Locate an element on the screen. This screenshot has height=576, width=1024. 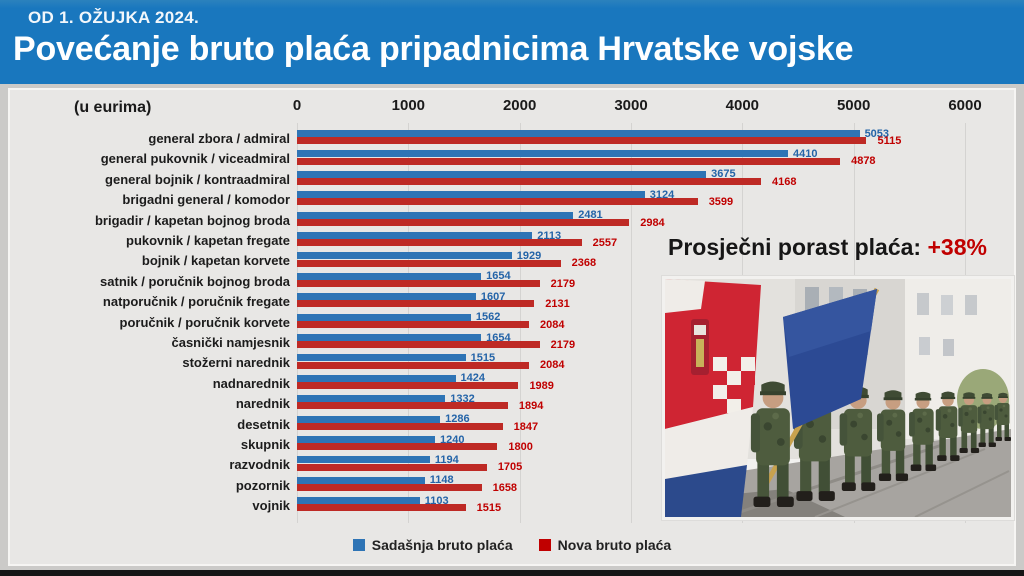
current-salary-value: 1103 is located at coordinates (436, 500).